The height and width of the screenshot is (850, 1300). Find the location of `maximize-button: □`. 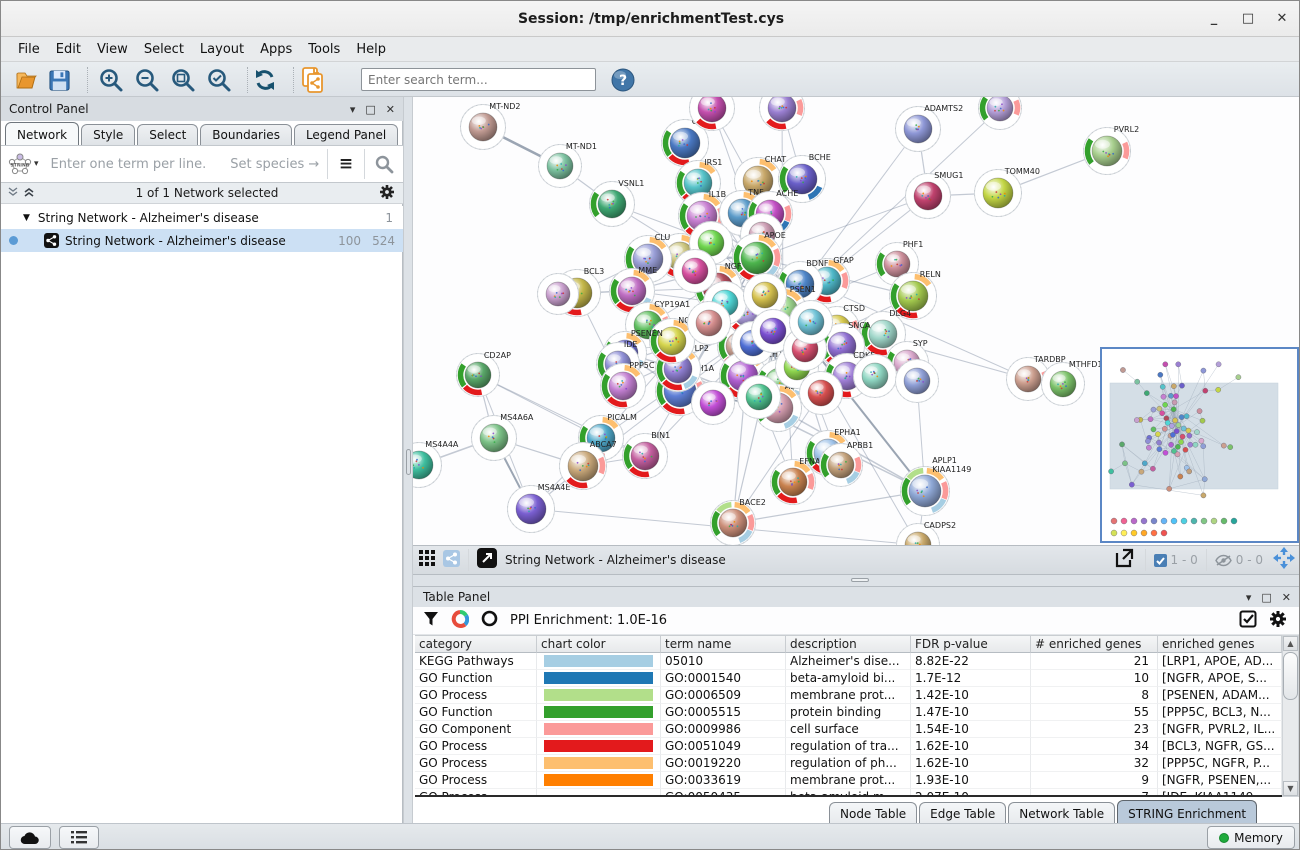

maximize-button: □ is located at coordinates (1248, 18).